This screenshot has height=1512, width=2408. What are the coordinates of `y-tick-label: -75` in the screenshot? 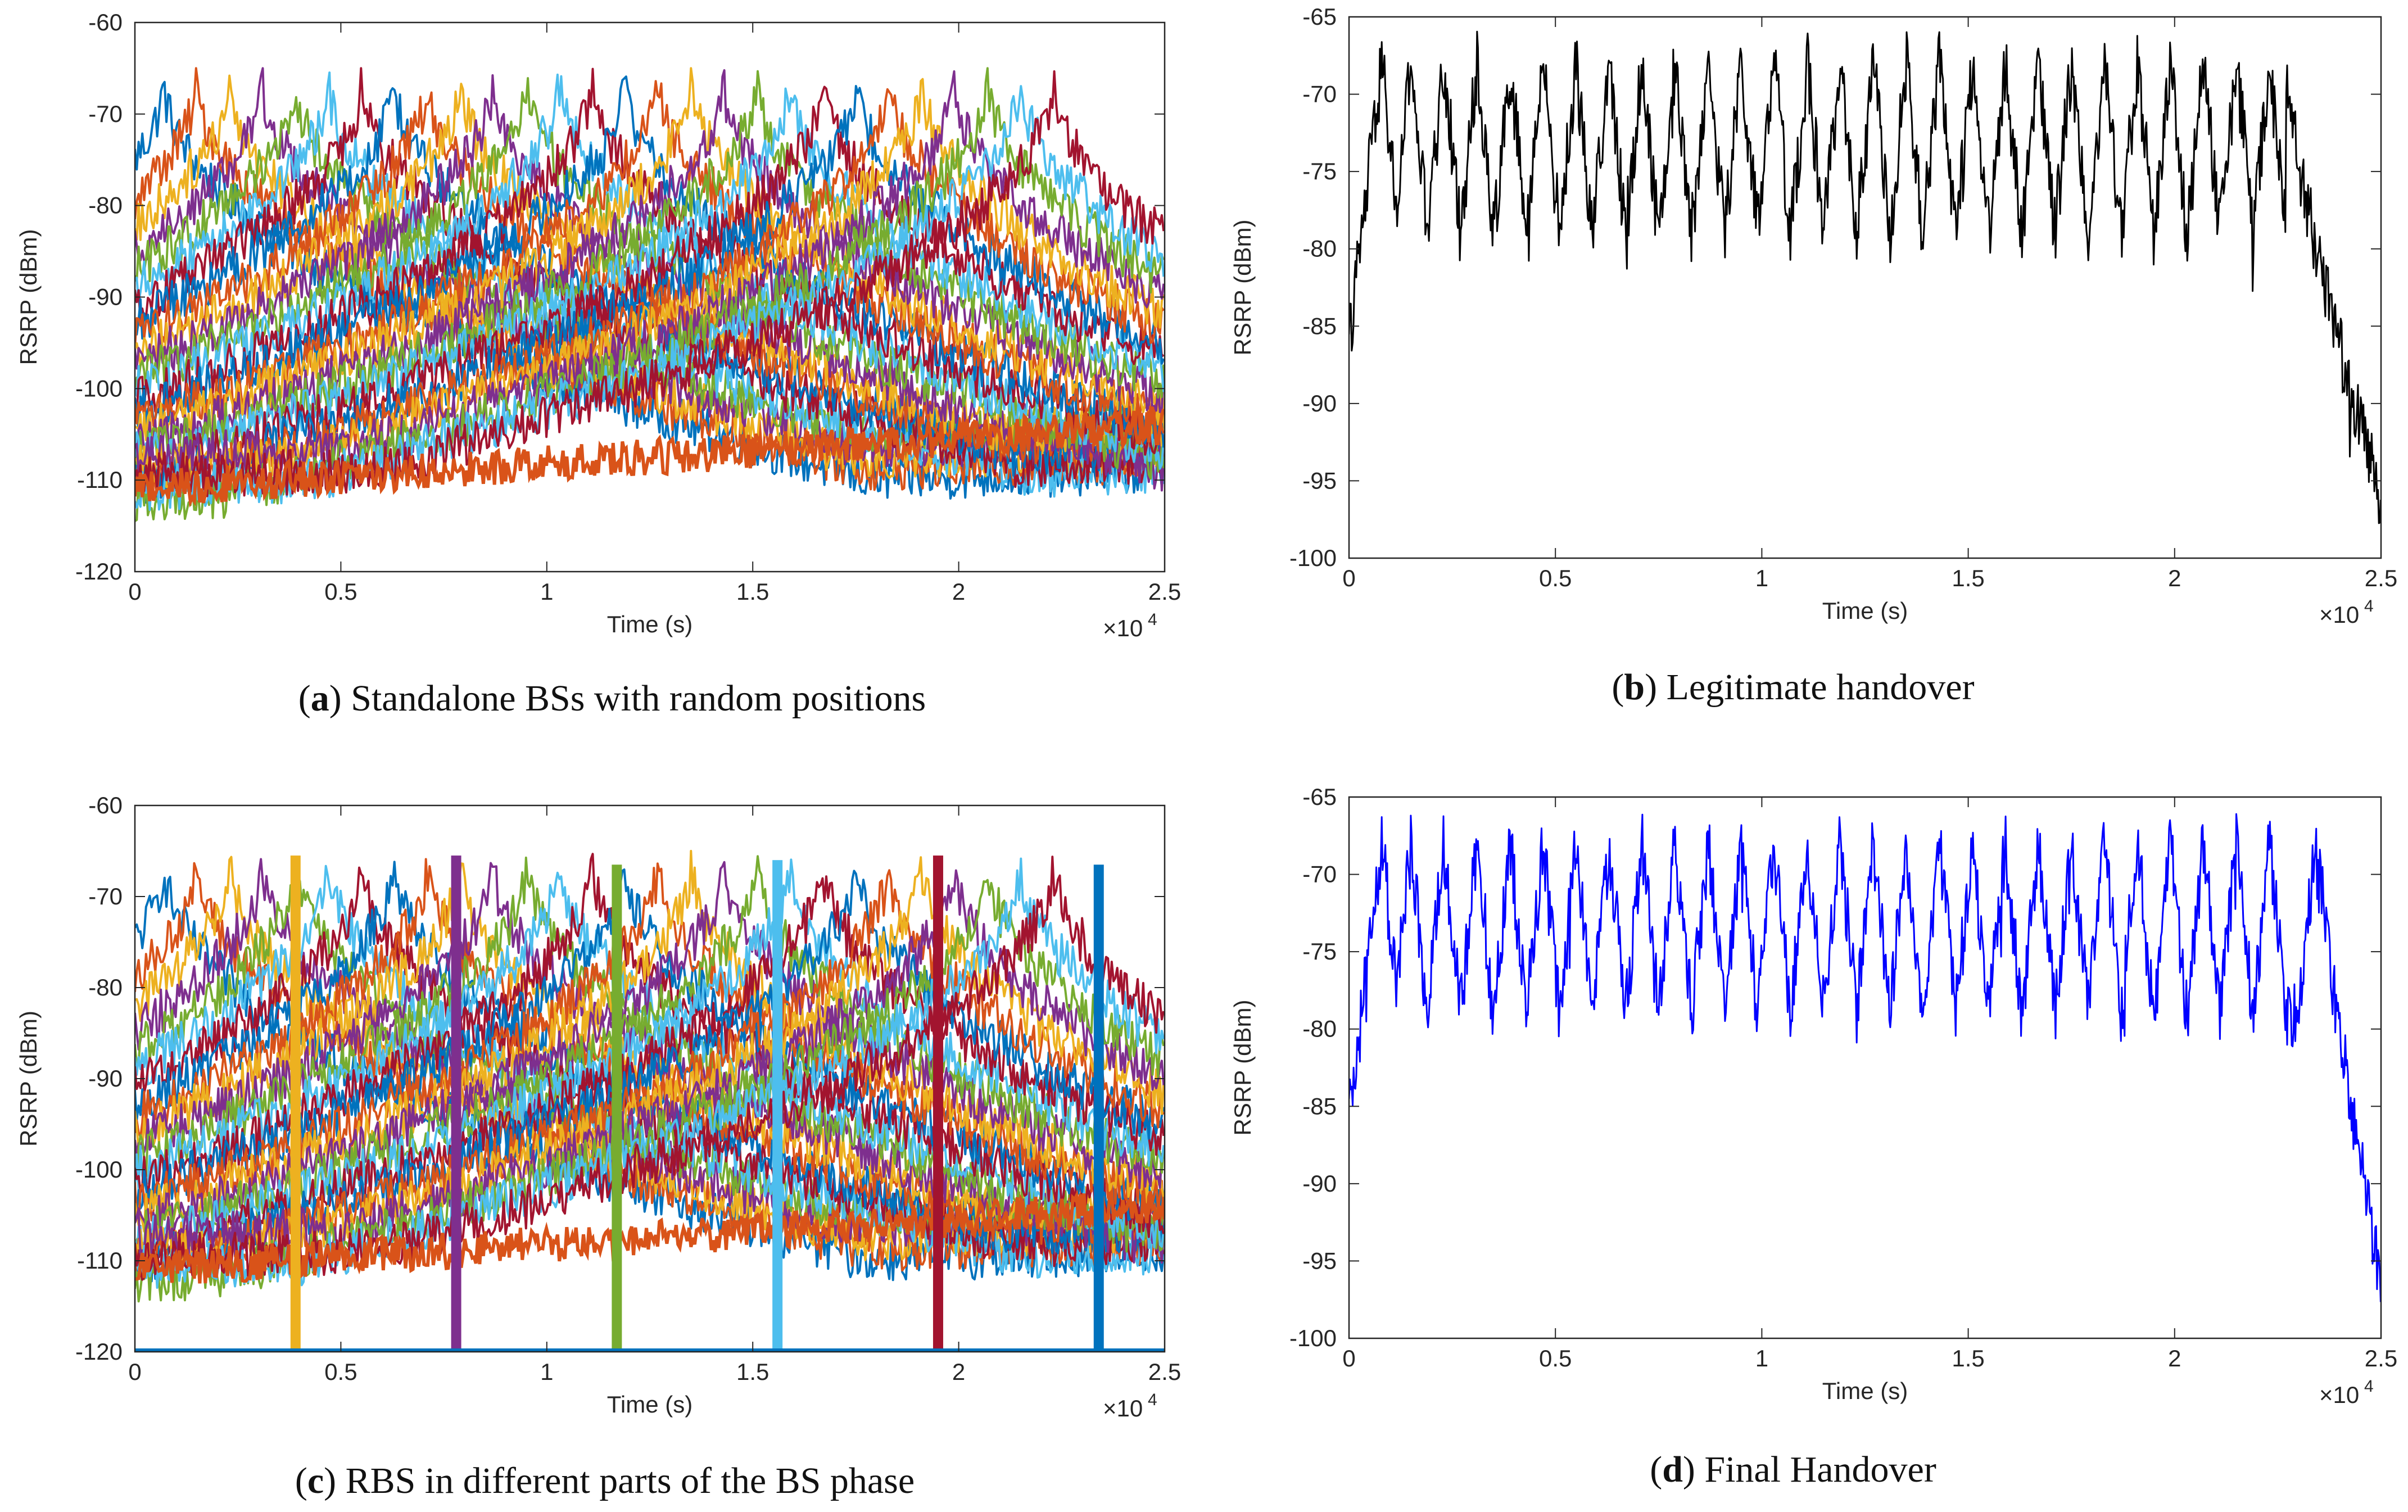 It's located at (1319, 951).